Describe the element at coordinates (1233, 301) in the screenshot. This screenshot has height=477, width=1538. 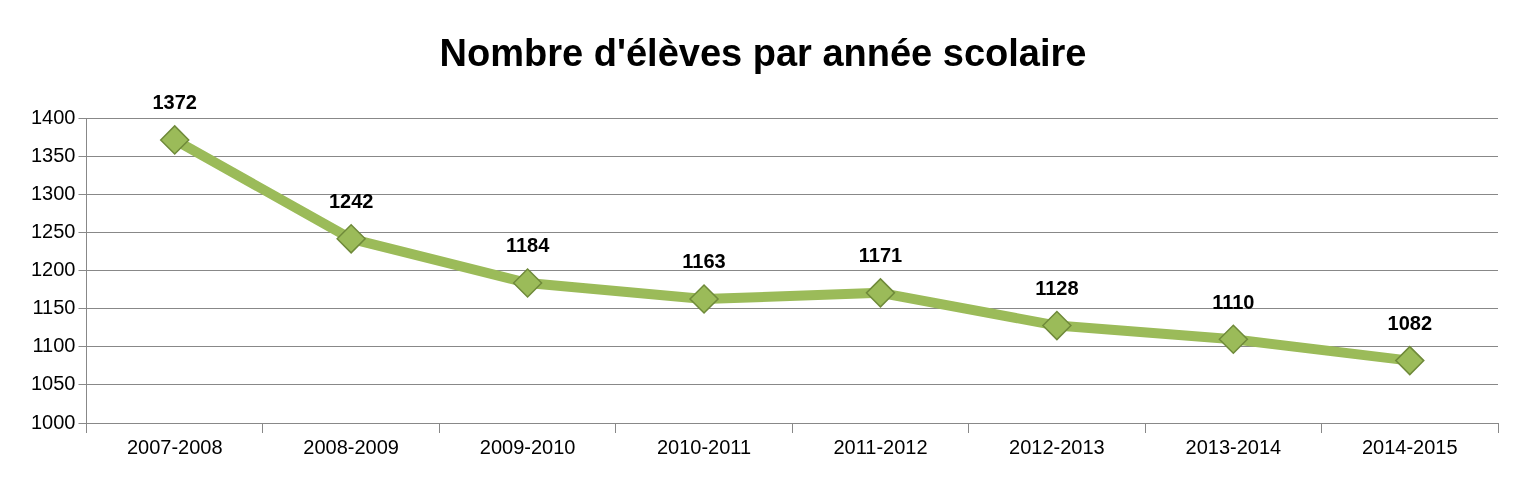
I see `data-label: 1110` at that location.